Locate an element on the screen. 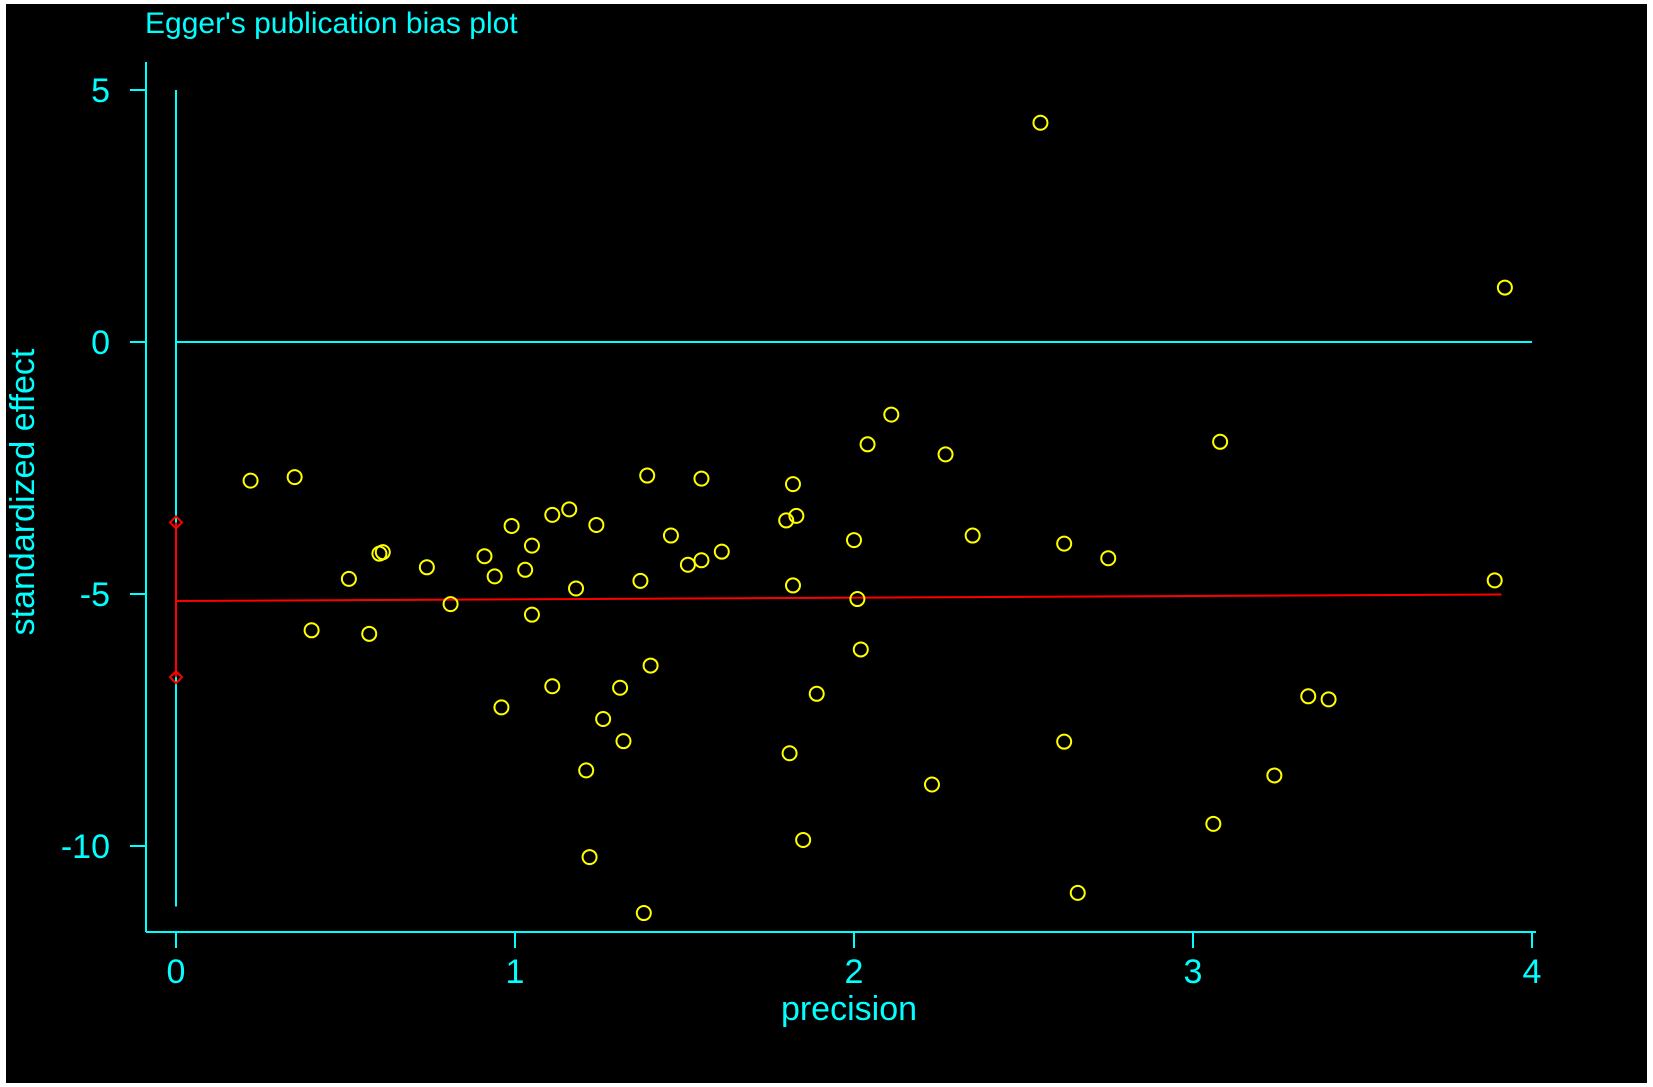 This screenshot has height=1087, width=1653. x-ticks: 0 1 2 3 4 is located at coordinates (854, 961).